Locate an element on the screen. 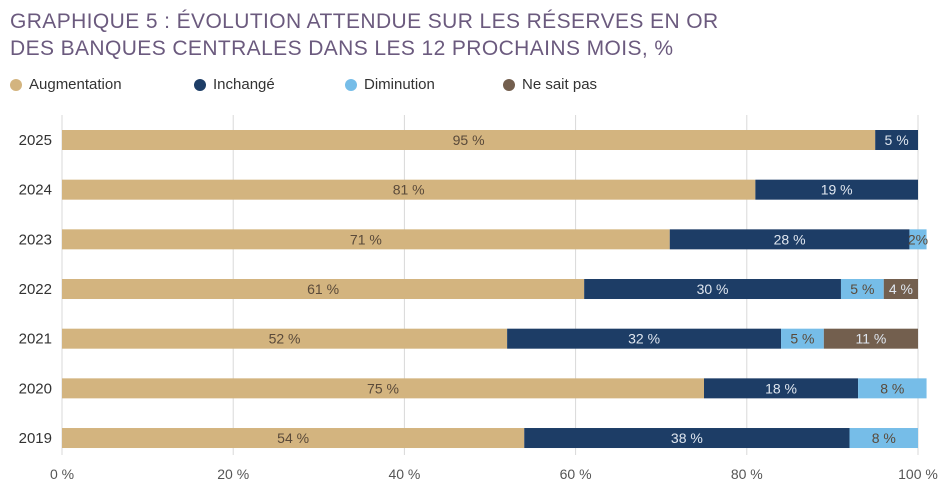 The image size is (945, 491). x-tick-label-100: 100 % is located at coordinates (918, 474).